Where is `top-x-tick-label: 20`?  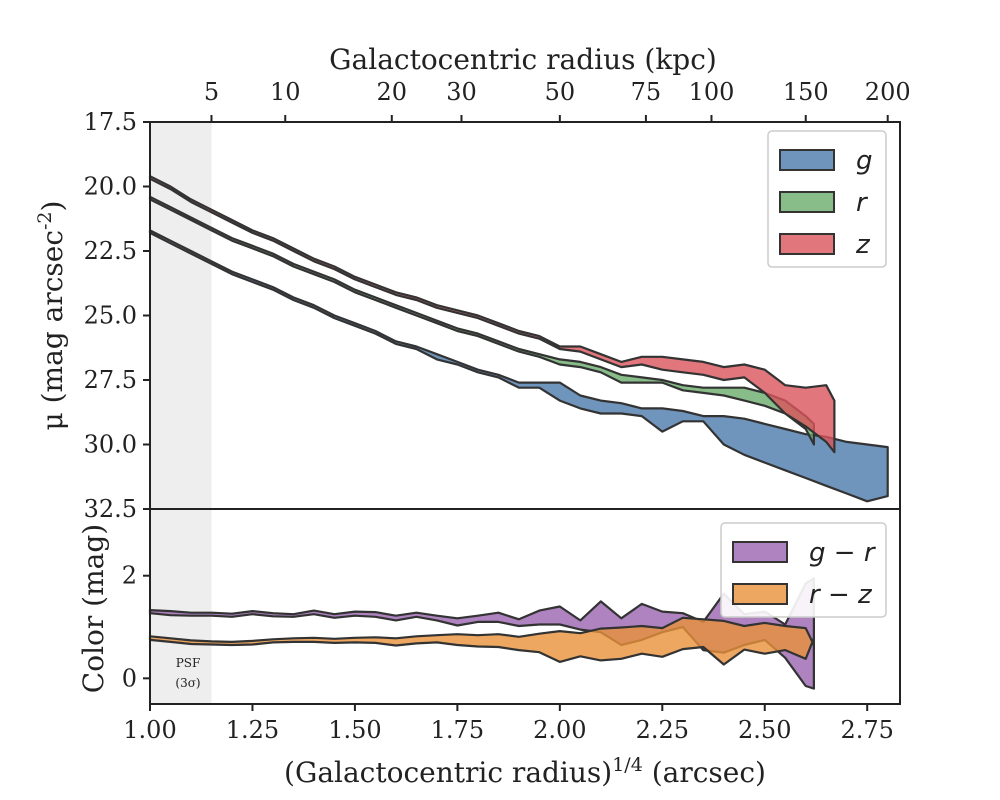
top-x-tick-label: 20 is located at coordinates (392, 92).